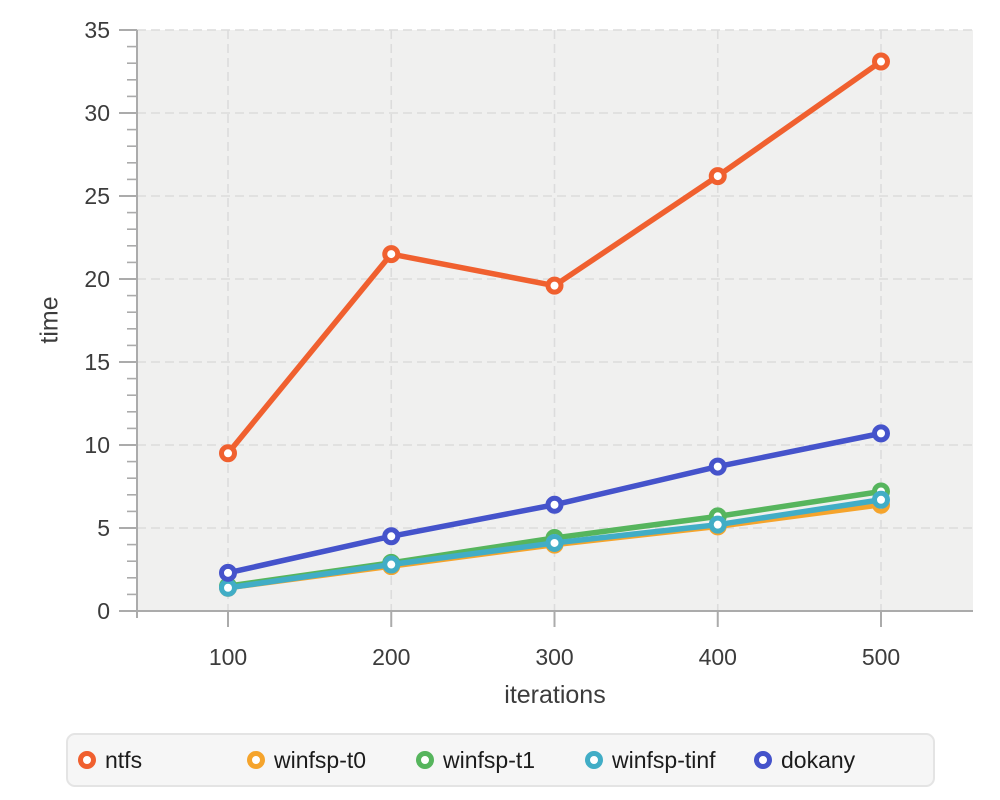  I want to click on y-tick-label: 20, so click(97, 279).